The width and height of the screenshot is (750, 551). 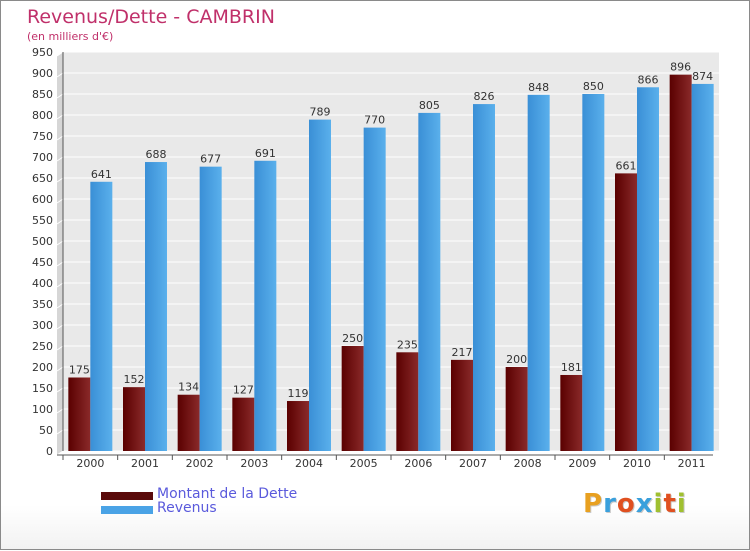 I want to click on x-tick-label: 2005, so click(x=364, y=463).